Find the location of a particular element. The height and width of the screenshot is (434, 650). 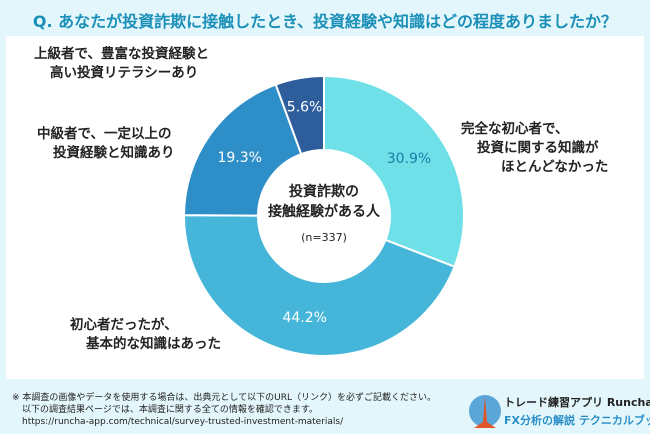

label-line: 中級者で、一定以上の is located at coordinates (104, 134).